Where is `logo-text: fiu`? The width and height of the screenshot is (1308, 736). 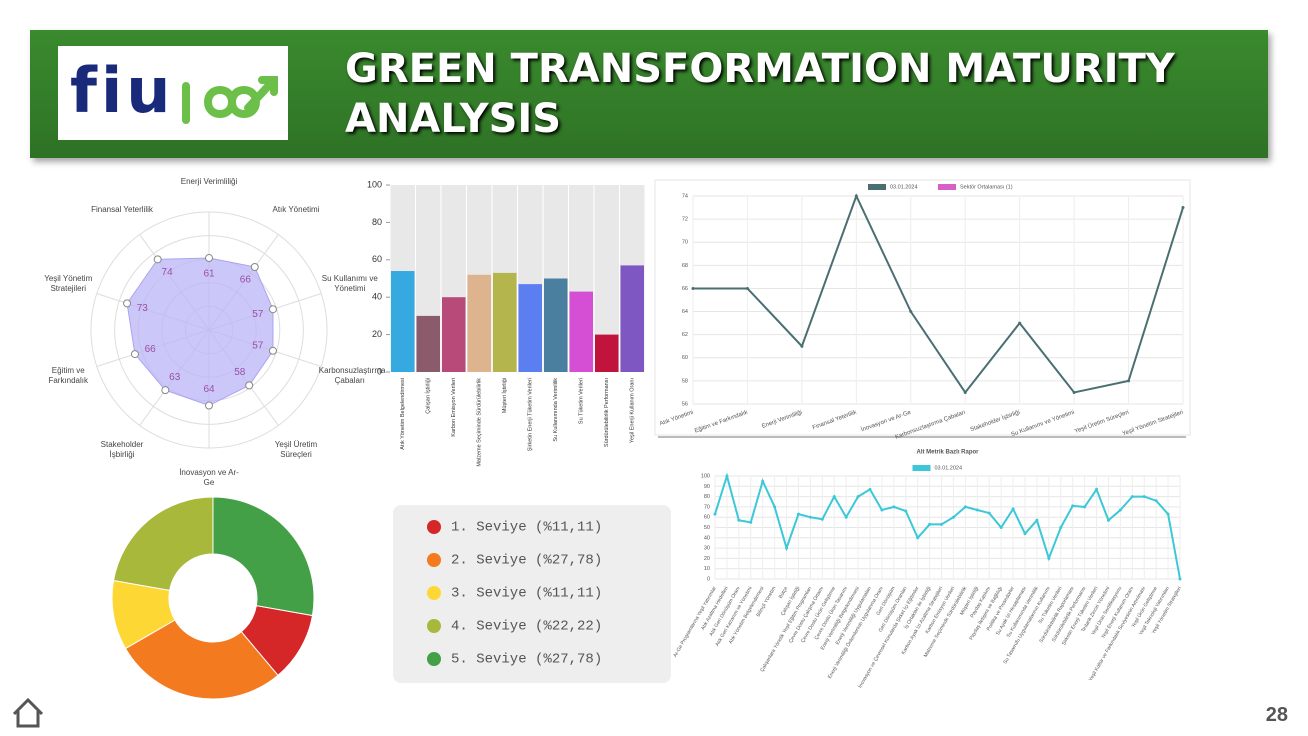
logo-text: fiu is located at coordinates (122, 90).